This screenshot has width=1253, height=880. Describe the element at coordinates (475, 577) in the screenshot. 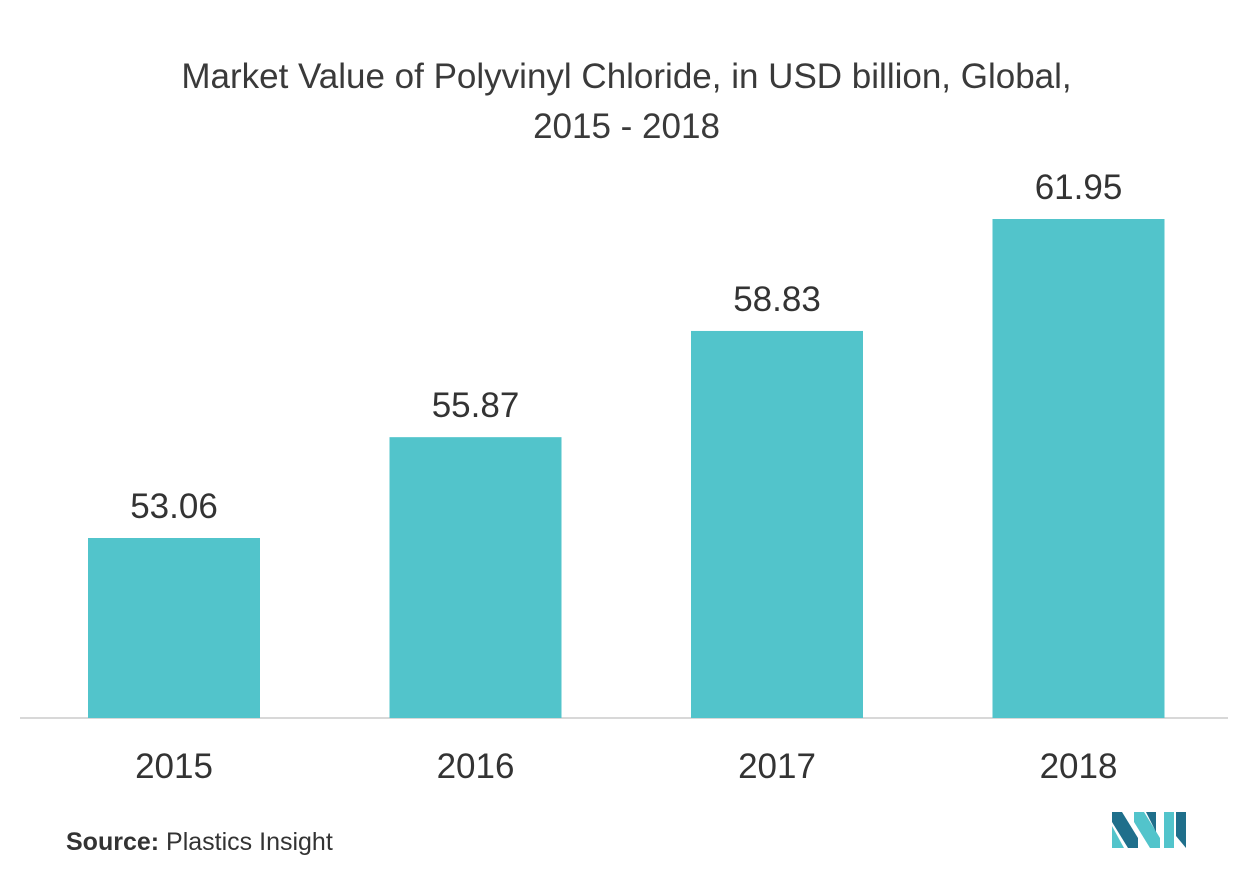

I see `bar-2016` at that location.